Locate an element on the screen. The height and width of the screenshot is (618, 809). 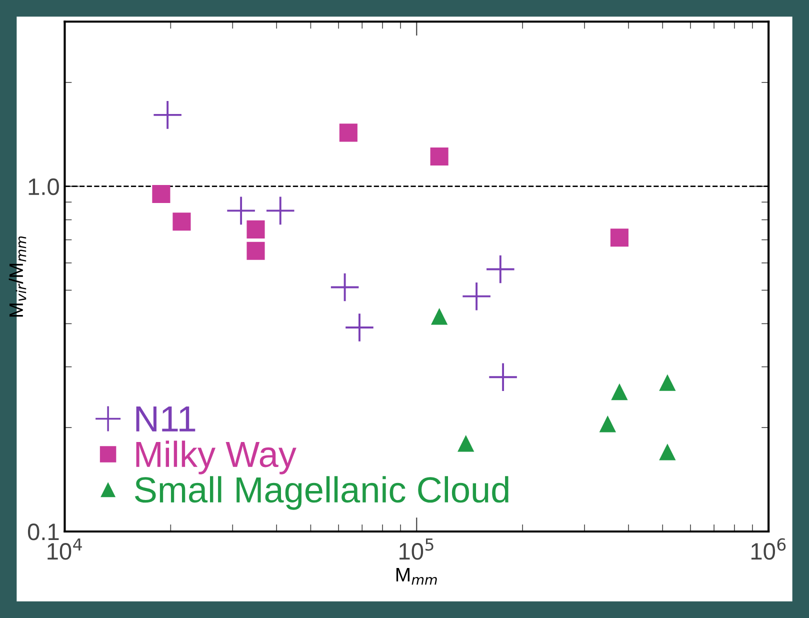
x-tick-label: 10$^{5}$ is located at coordinates (417, 549).